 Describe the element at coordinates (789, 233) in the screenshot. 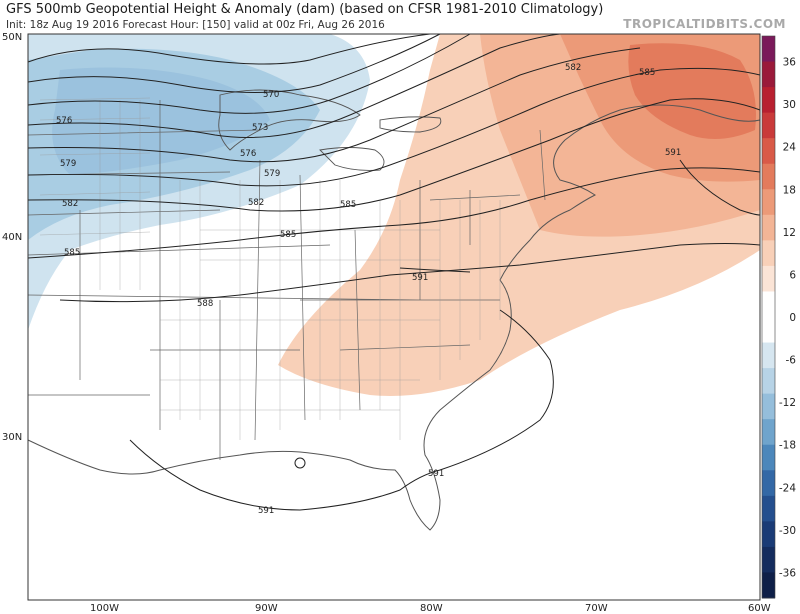

I see `colorbar-tick-label: 12` at that location.